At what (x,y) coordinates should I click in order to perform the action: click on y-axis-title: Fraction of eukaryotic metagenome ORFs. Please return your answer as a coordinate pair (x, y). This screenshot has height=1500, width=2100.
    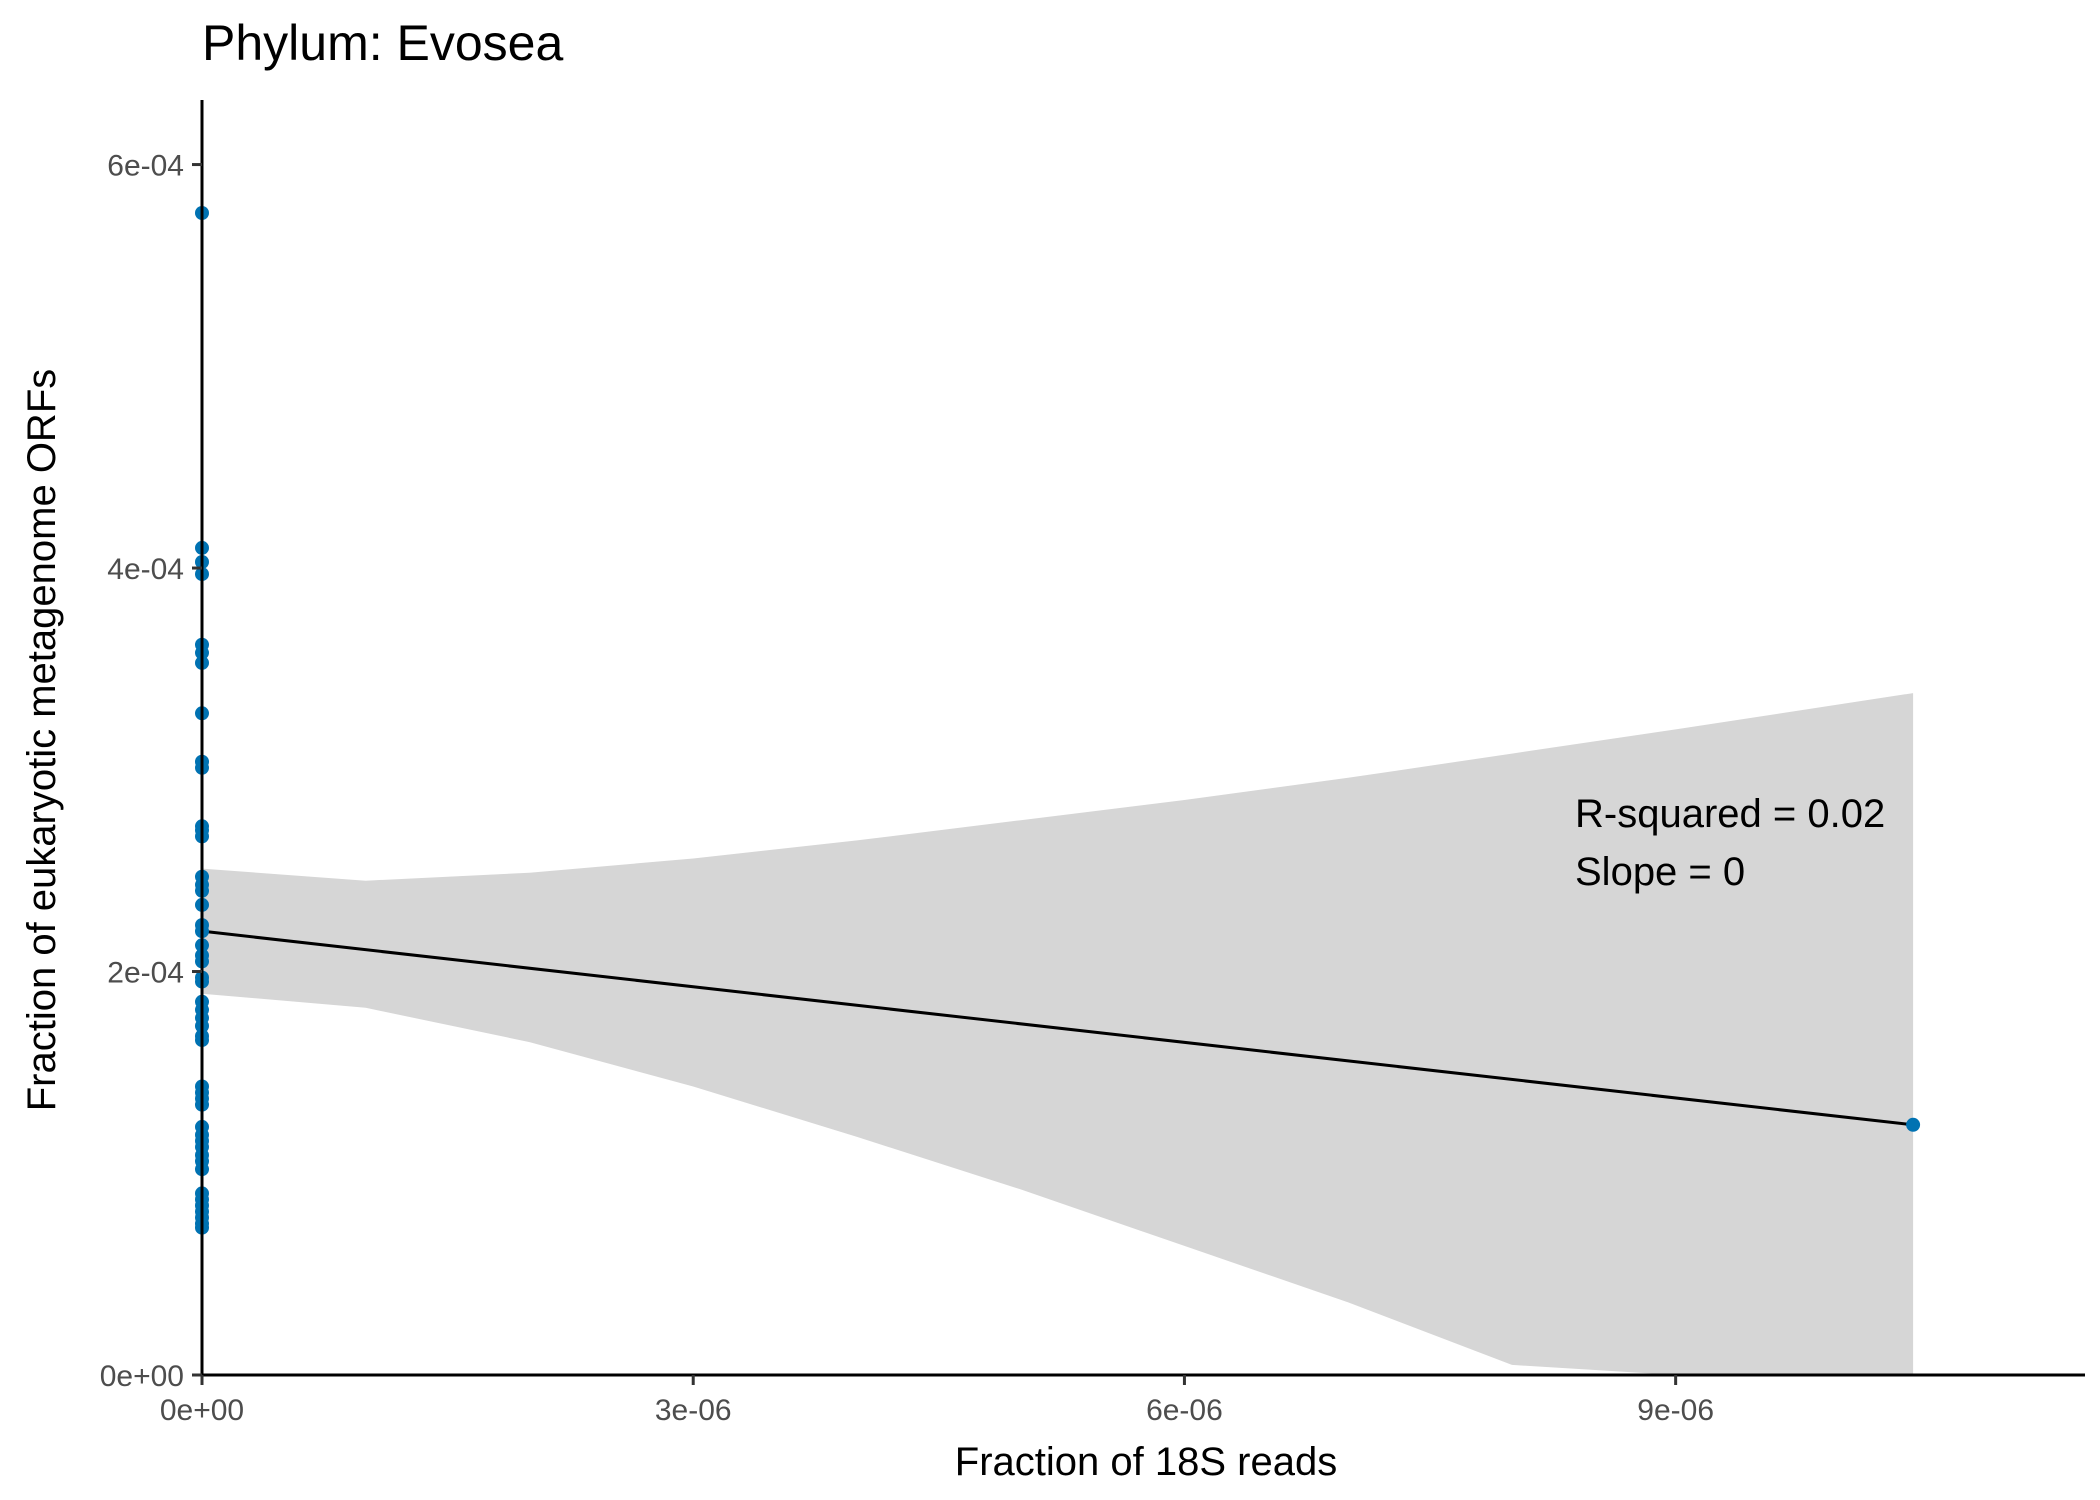
    Looking at the image, I should click on (42, 740).